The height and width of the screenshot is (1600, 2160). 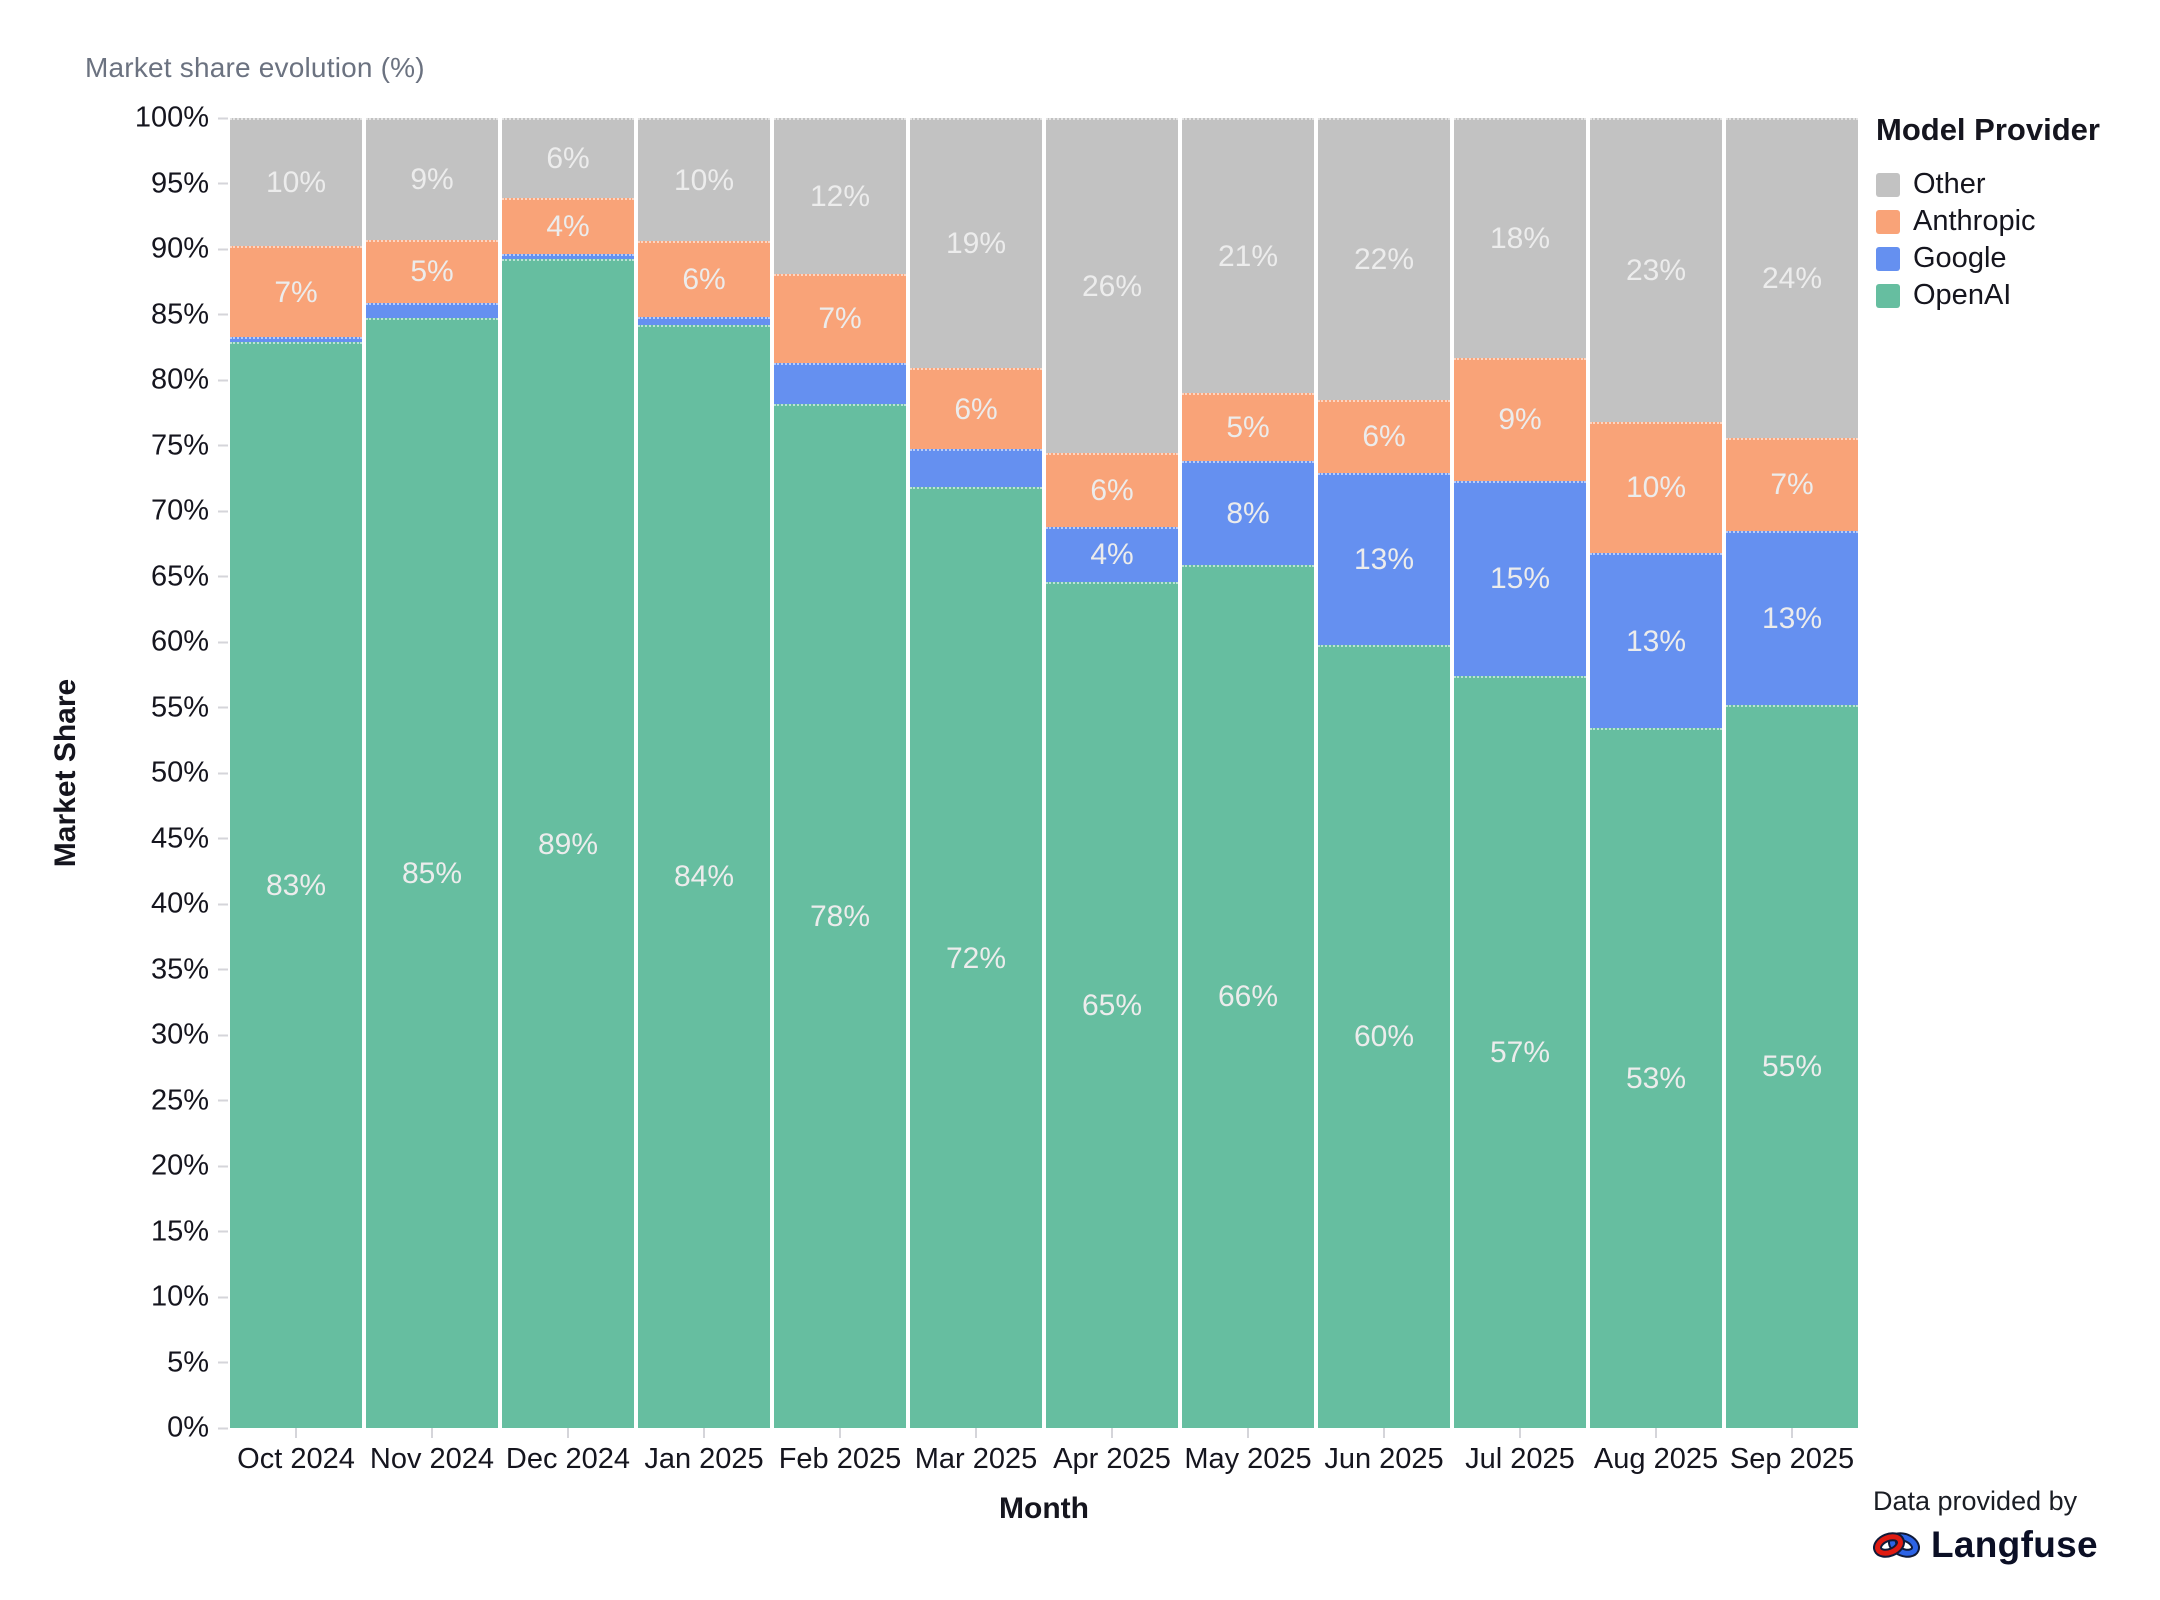 I want to click on y-tick-40: 40%, so click(x=114, y=904).